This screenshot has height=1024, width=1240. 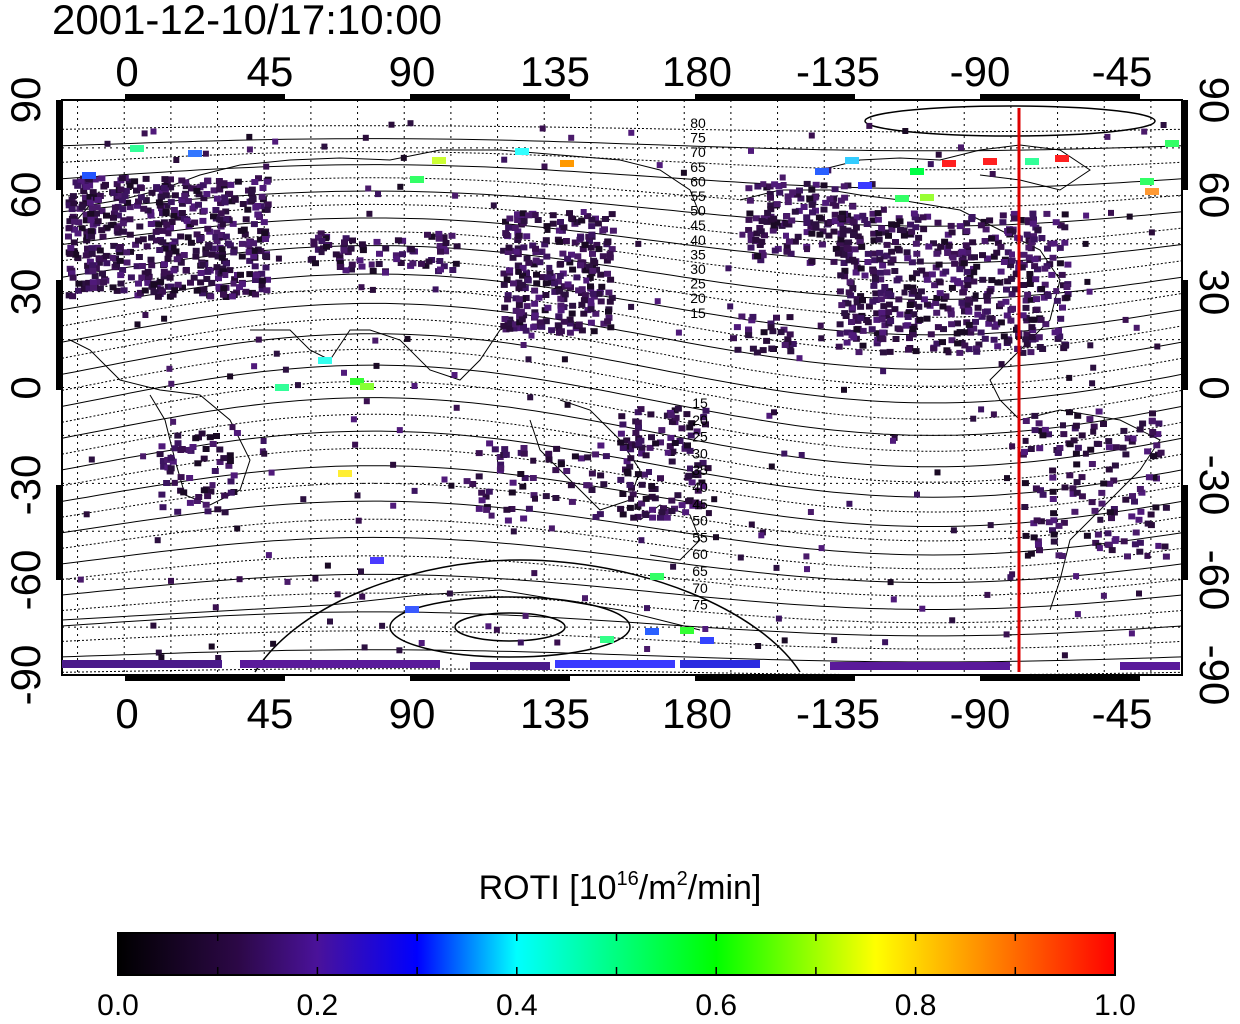 What do you see at coordinates (700, 588) in the screenshot?
I see `contour-label-south: 70` at bounding box center [700, 588].